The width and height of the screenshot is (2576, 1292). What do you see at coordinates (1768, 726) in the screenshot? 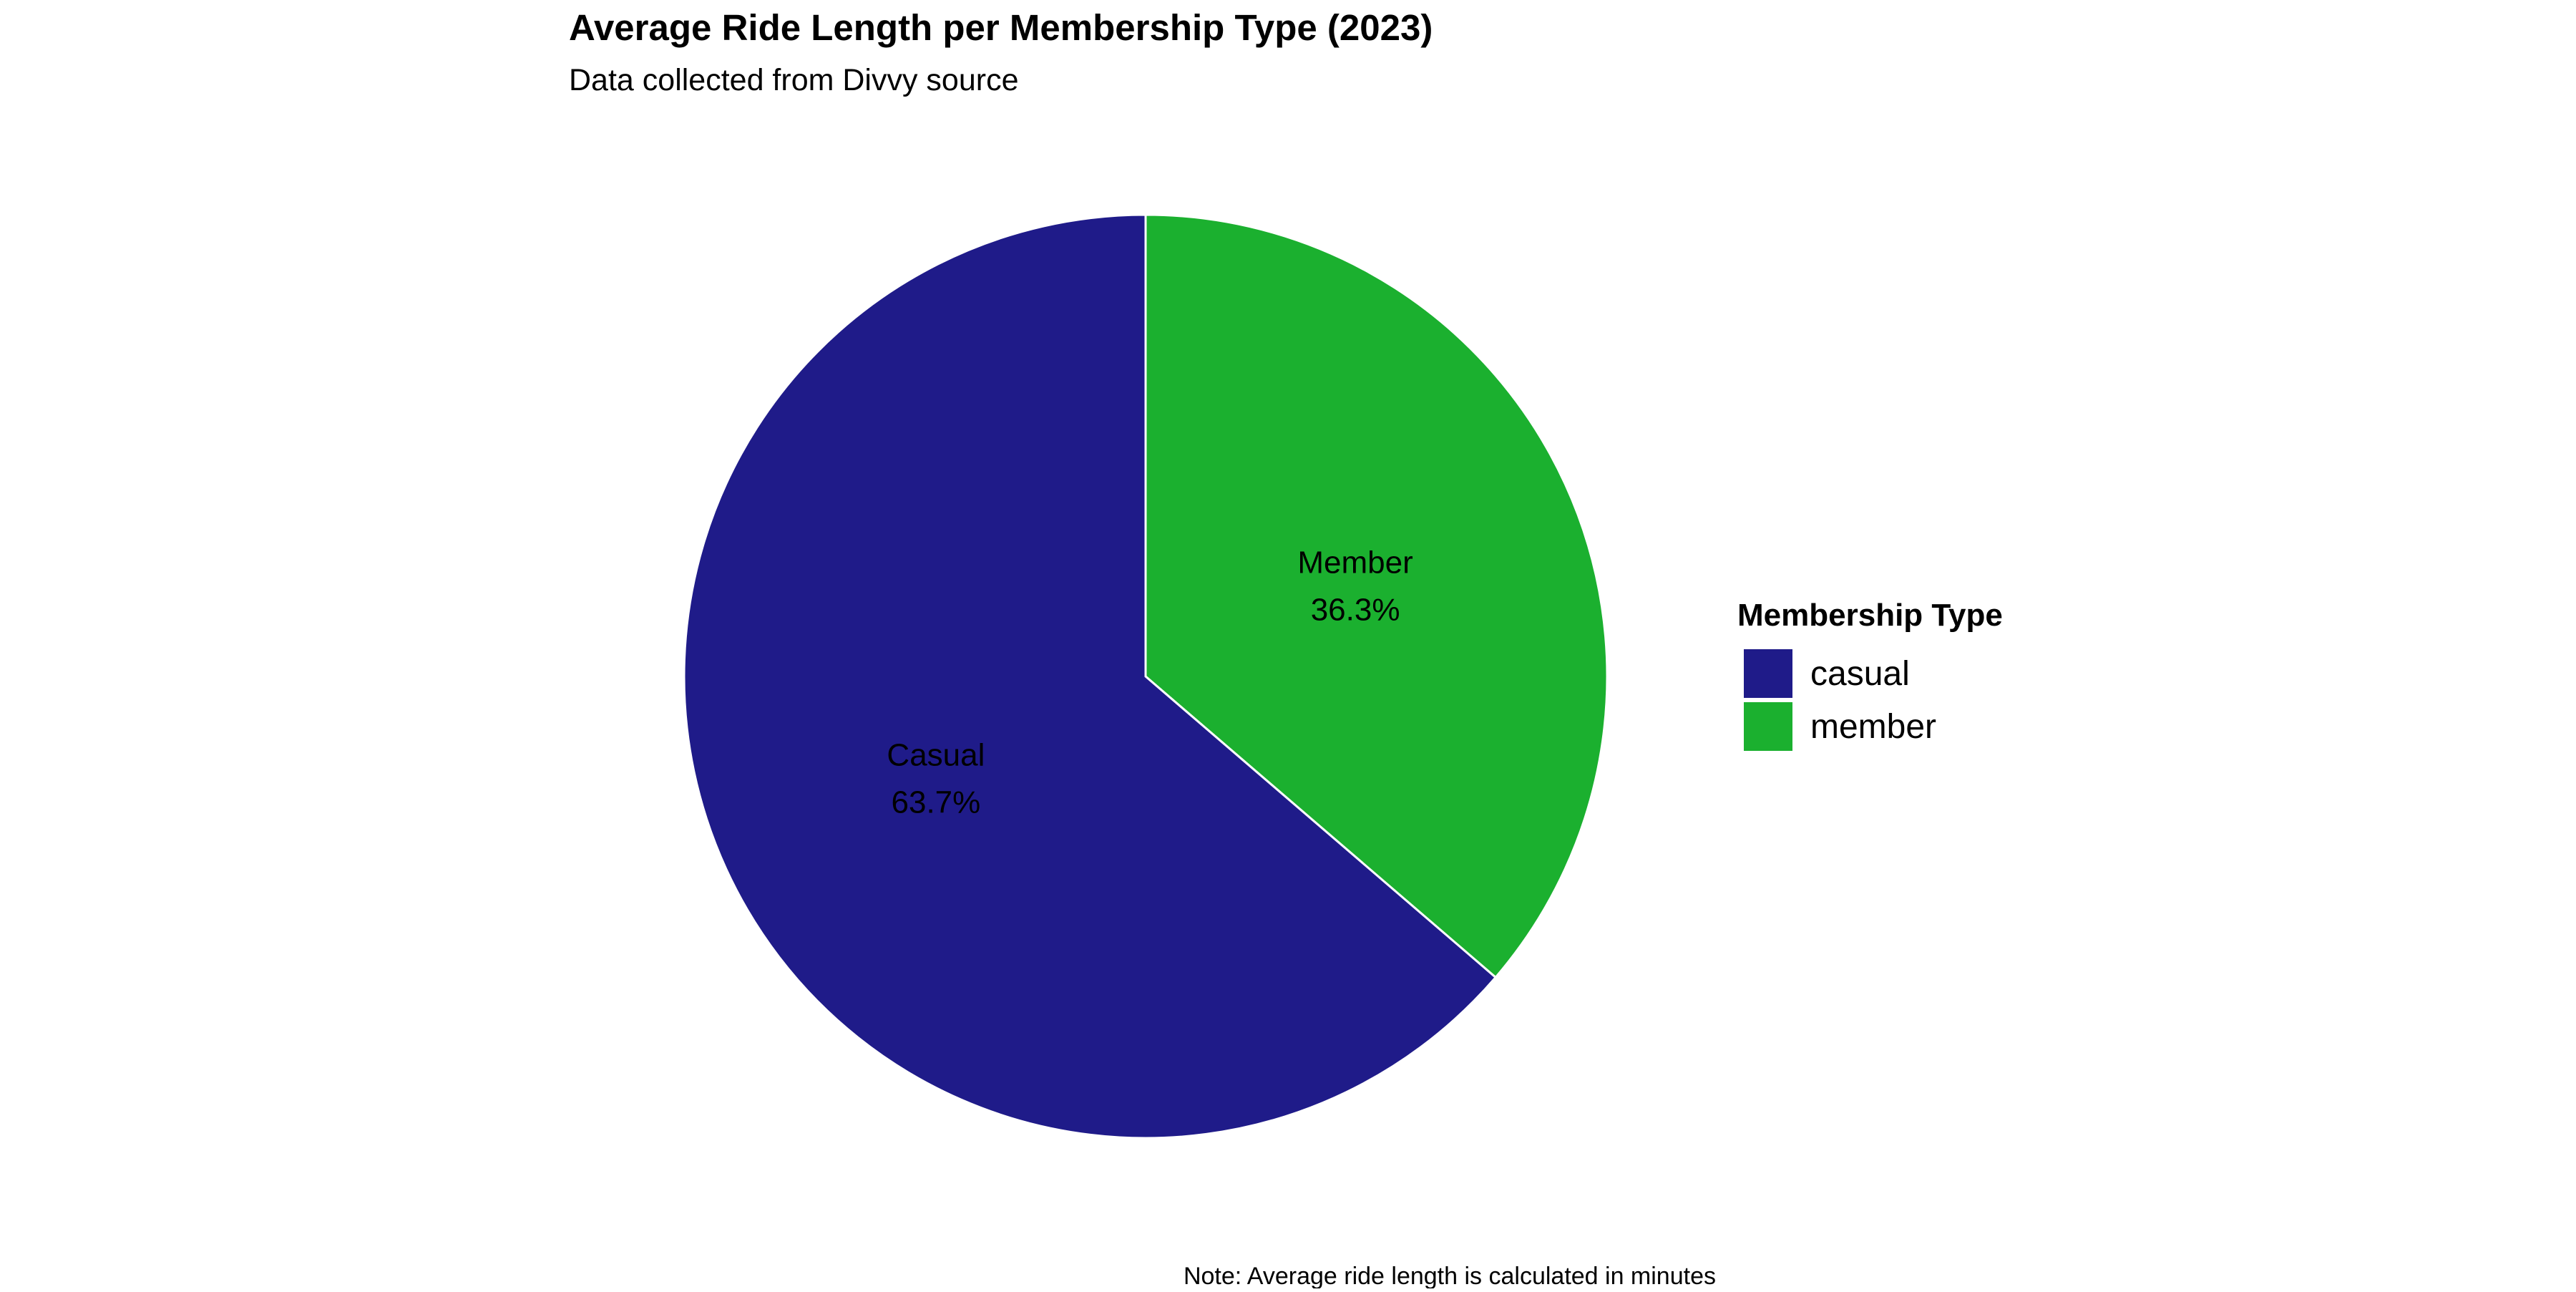
I see `legend-key-member` at bounding box center [1768, 726].